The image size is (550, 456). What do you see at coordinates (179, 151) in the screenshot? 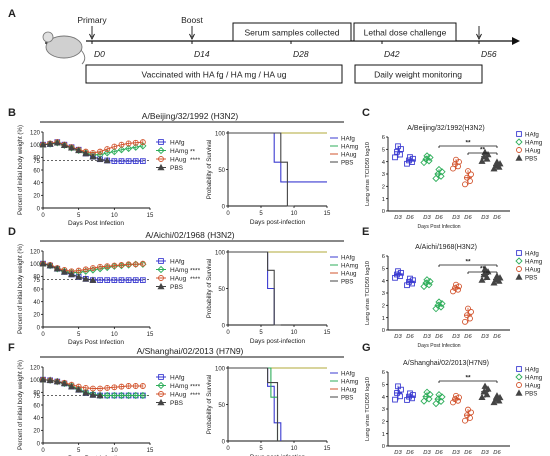
I see `legend-label-mg: HAmg` at bounding box center [179, 151].